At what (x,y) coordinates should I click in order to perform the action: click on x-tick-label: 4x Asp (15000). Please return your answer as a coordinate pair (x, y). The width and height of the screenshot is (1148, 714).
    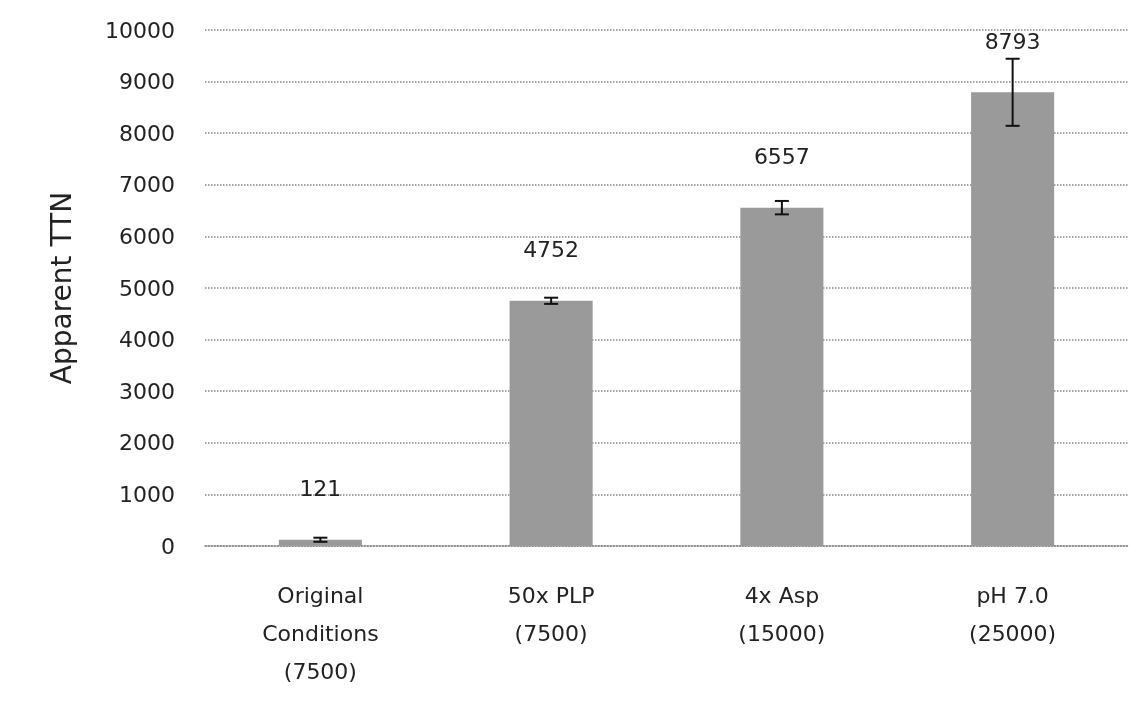
    Looking at the image, I should click on (782, 614).